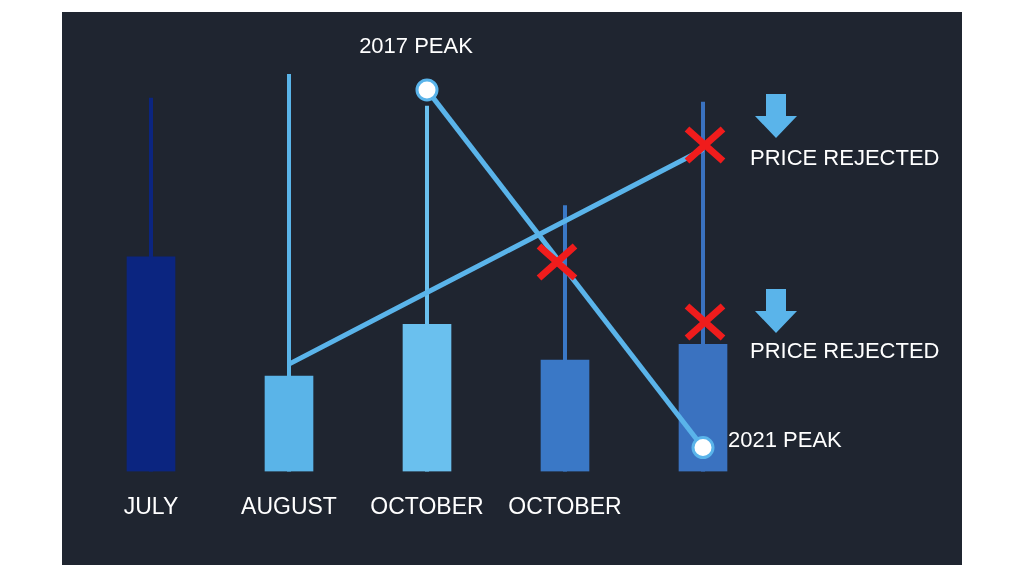  What do you see at coordinates (785, 440) in the screenshot?
I see `annotation: 2021 PEAK` at bounding box center [785, 440].